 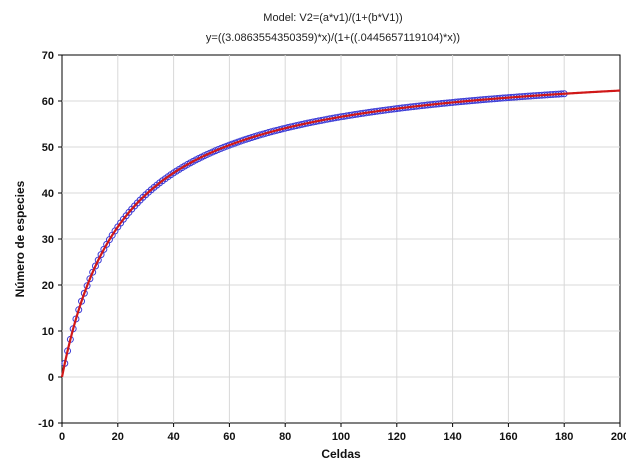 What do you see at coordinates (48, 194) in the screenshot?
I see `y-tick-label: 40` at bounding box center [48, 194].